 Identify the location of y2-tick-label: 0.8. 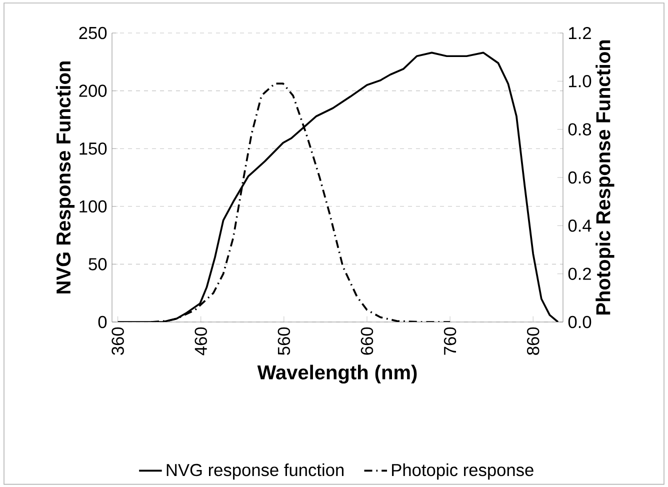
(580, 129).